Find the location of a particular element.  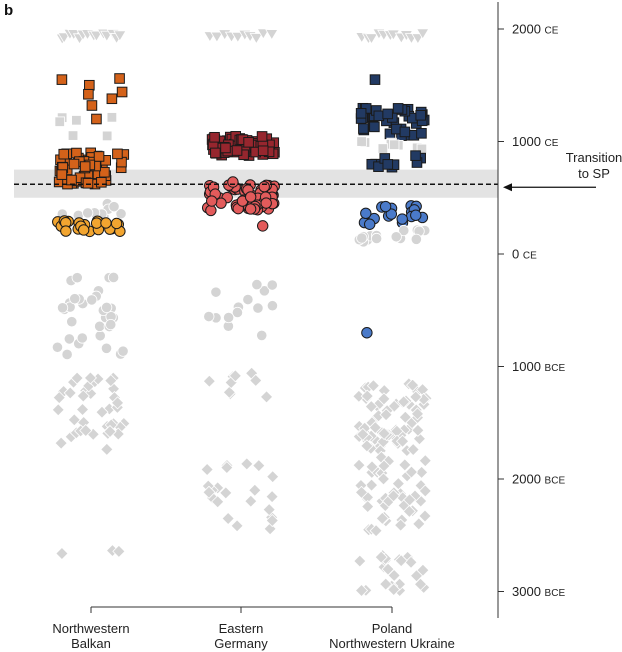

category-label-2: Eastern Germany is located at coordinates (241, 636).